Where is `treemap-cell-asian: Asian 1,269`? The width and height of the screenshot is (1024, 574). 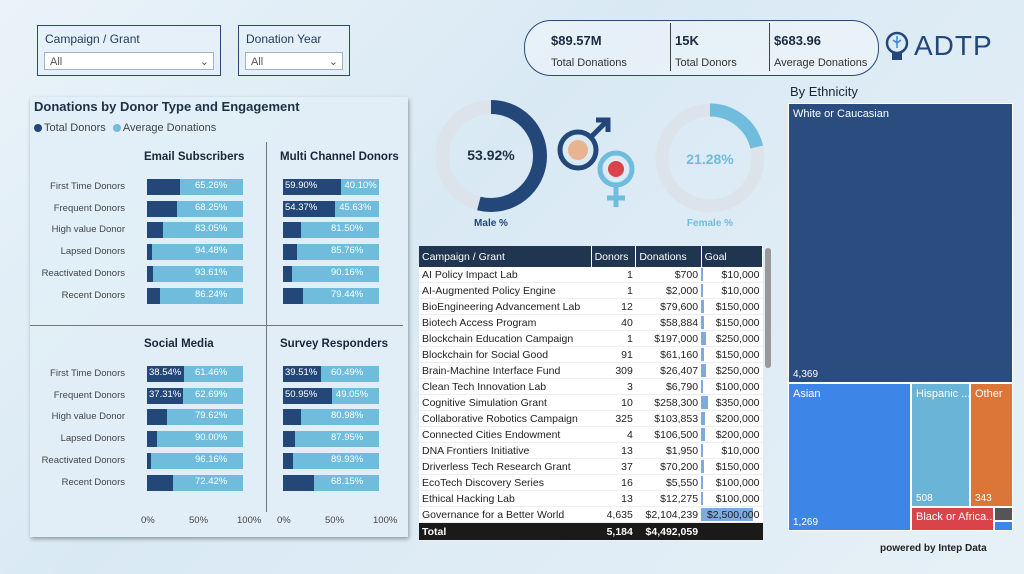
treemap-cell-asian: Asian 1,269 is located at coordinates (849, 457).